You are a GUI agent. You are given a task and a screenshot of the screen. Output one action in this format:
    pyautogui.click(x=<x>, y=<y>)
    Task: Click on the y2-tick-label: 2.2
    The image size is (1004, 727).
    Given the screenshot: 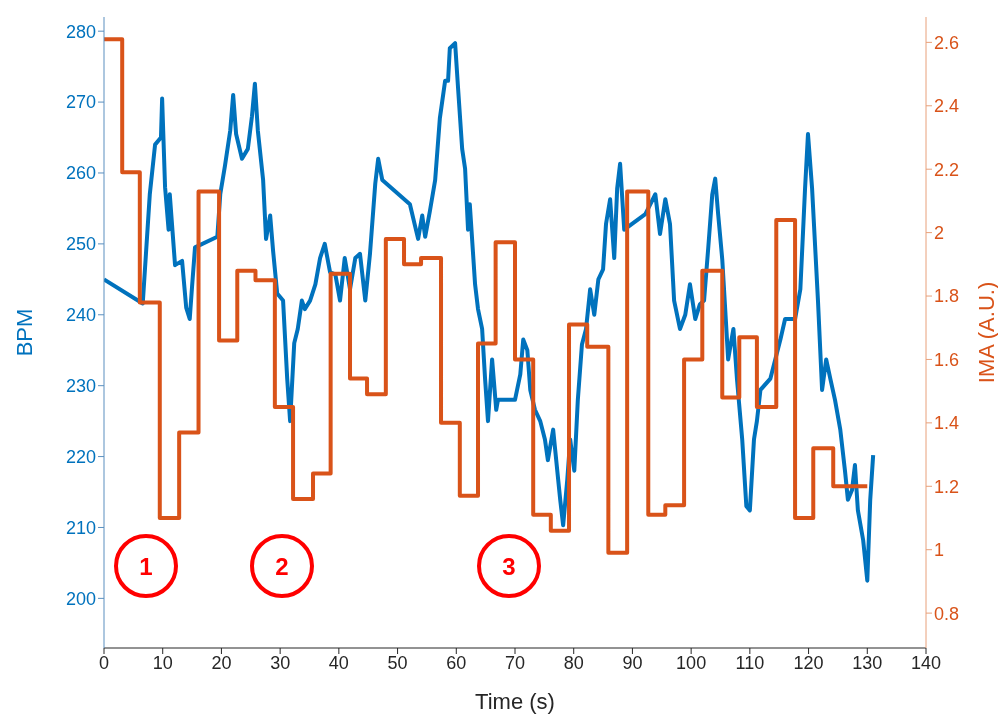 What is the action you would take?
    pyautogui.click(x=947, y=169)
    